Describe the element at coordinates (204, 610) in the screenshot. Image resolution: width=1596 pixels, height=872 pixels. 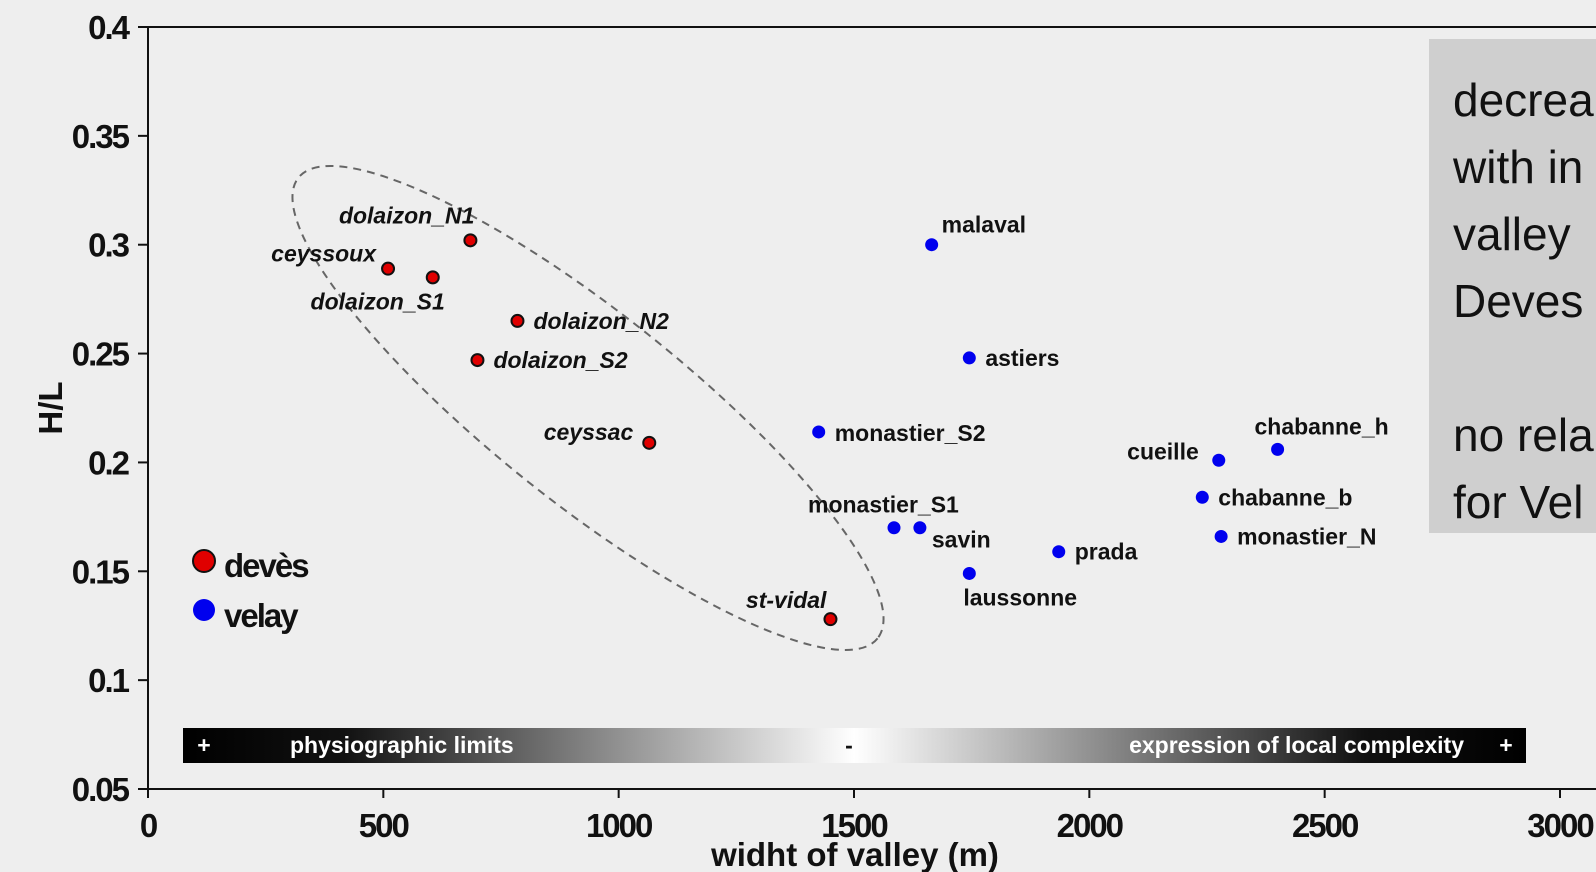
I see `legend-marker-velay` at that location.